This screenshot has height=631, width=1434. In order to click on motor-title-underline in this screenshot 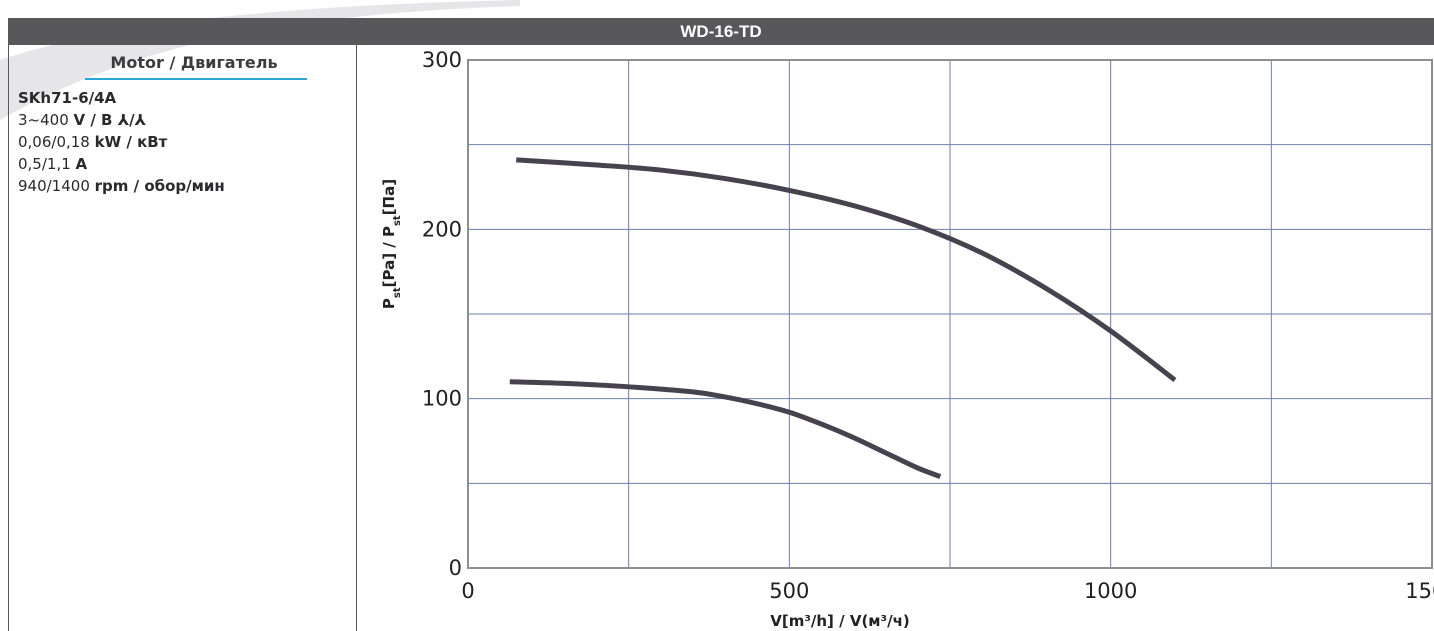, I will do `click(196, 79)`.